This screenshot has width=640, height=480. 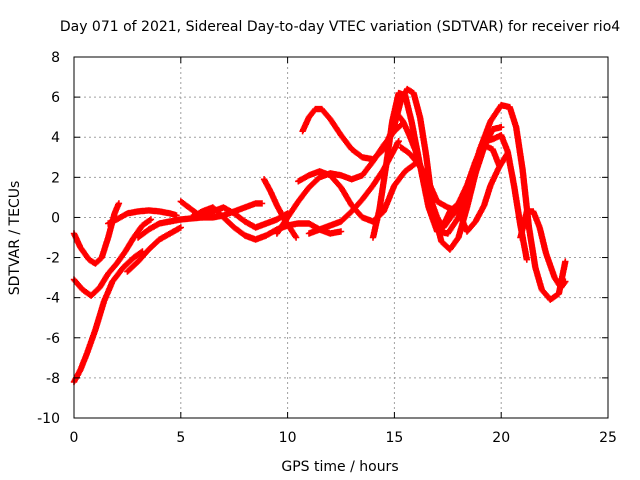 I want to click on y-axis-title: SDTVAR / TECUs, so click(x=15, y=238).